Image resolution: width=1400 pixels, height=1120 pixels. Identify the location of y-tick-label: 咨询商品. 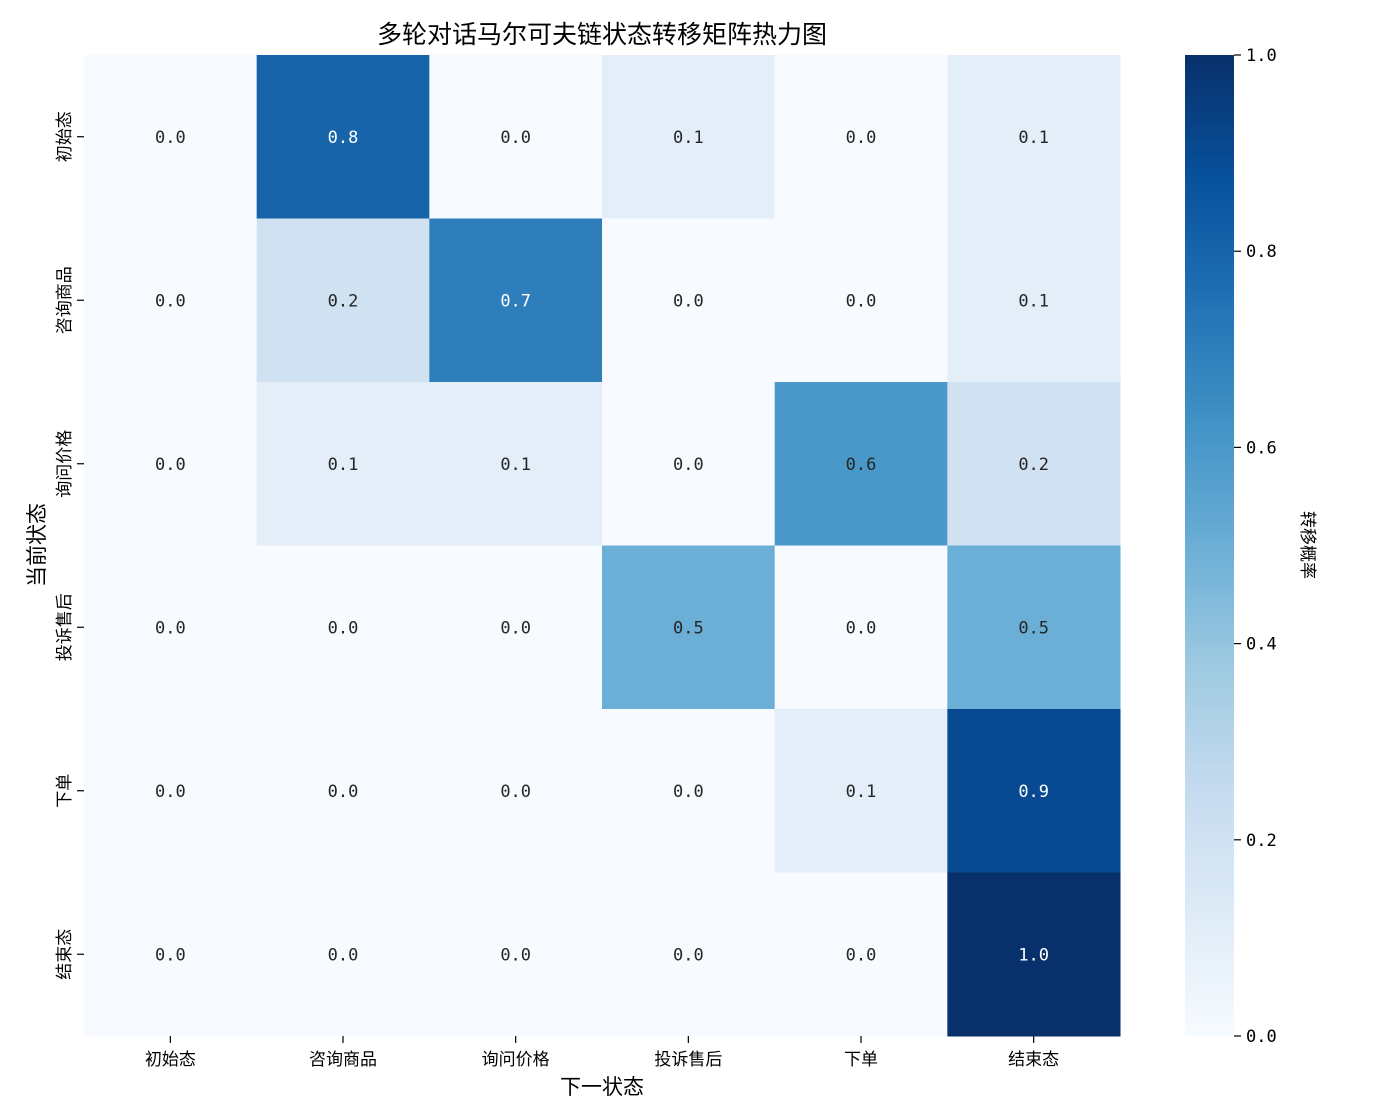
(65, 300).